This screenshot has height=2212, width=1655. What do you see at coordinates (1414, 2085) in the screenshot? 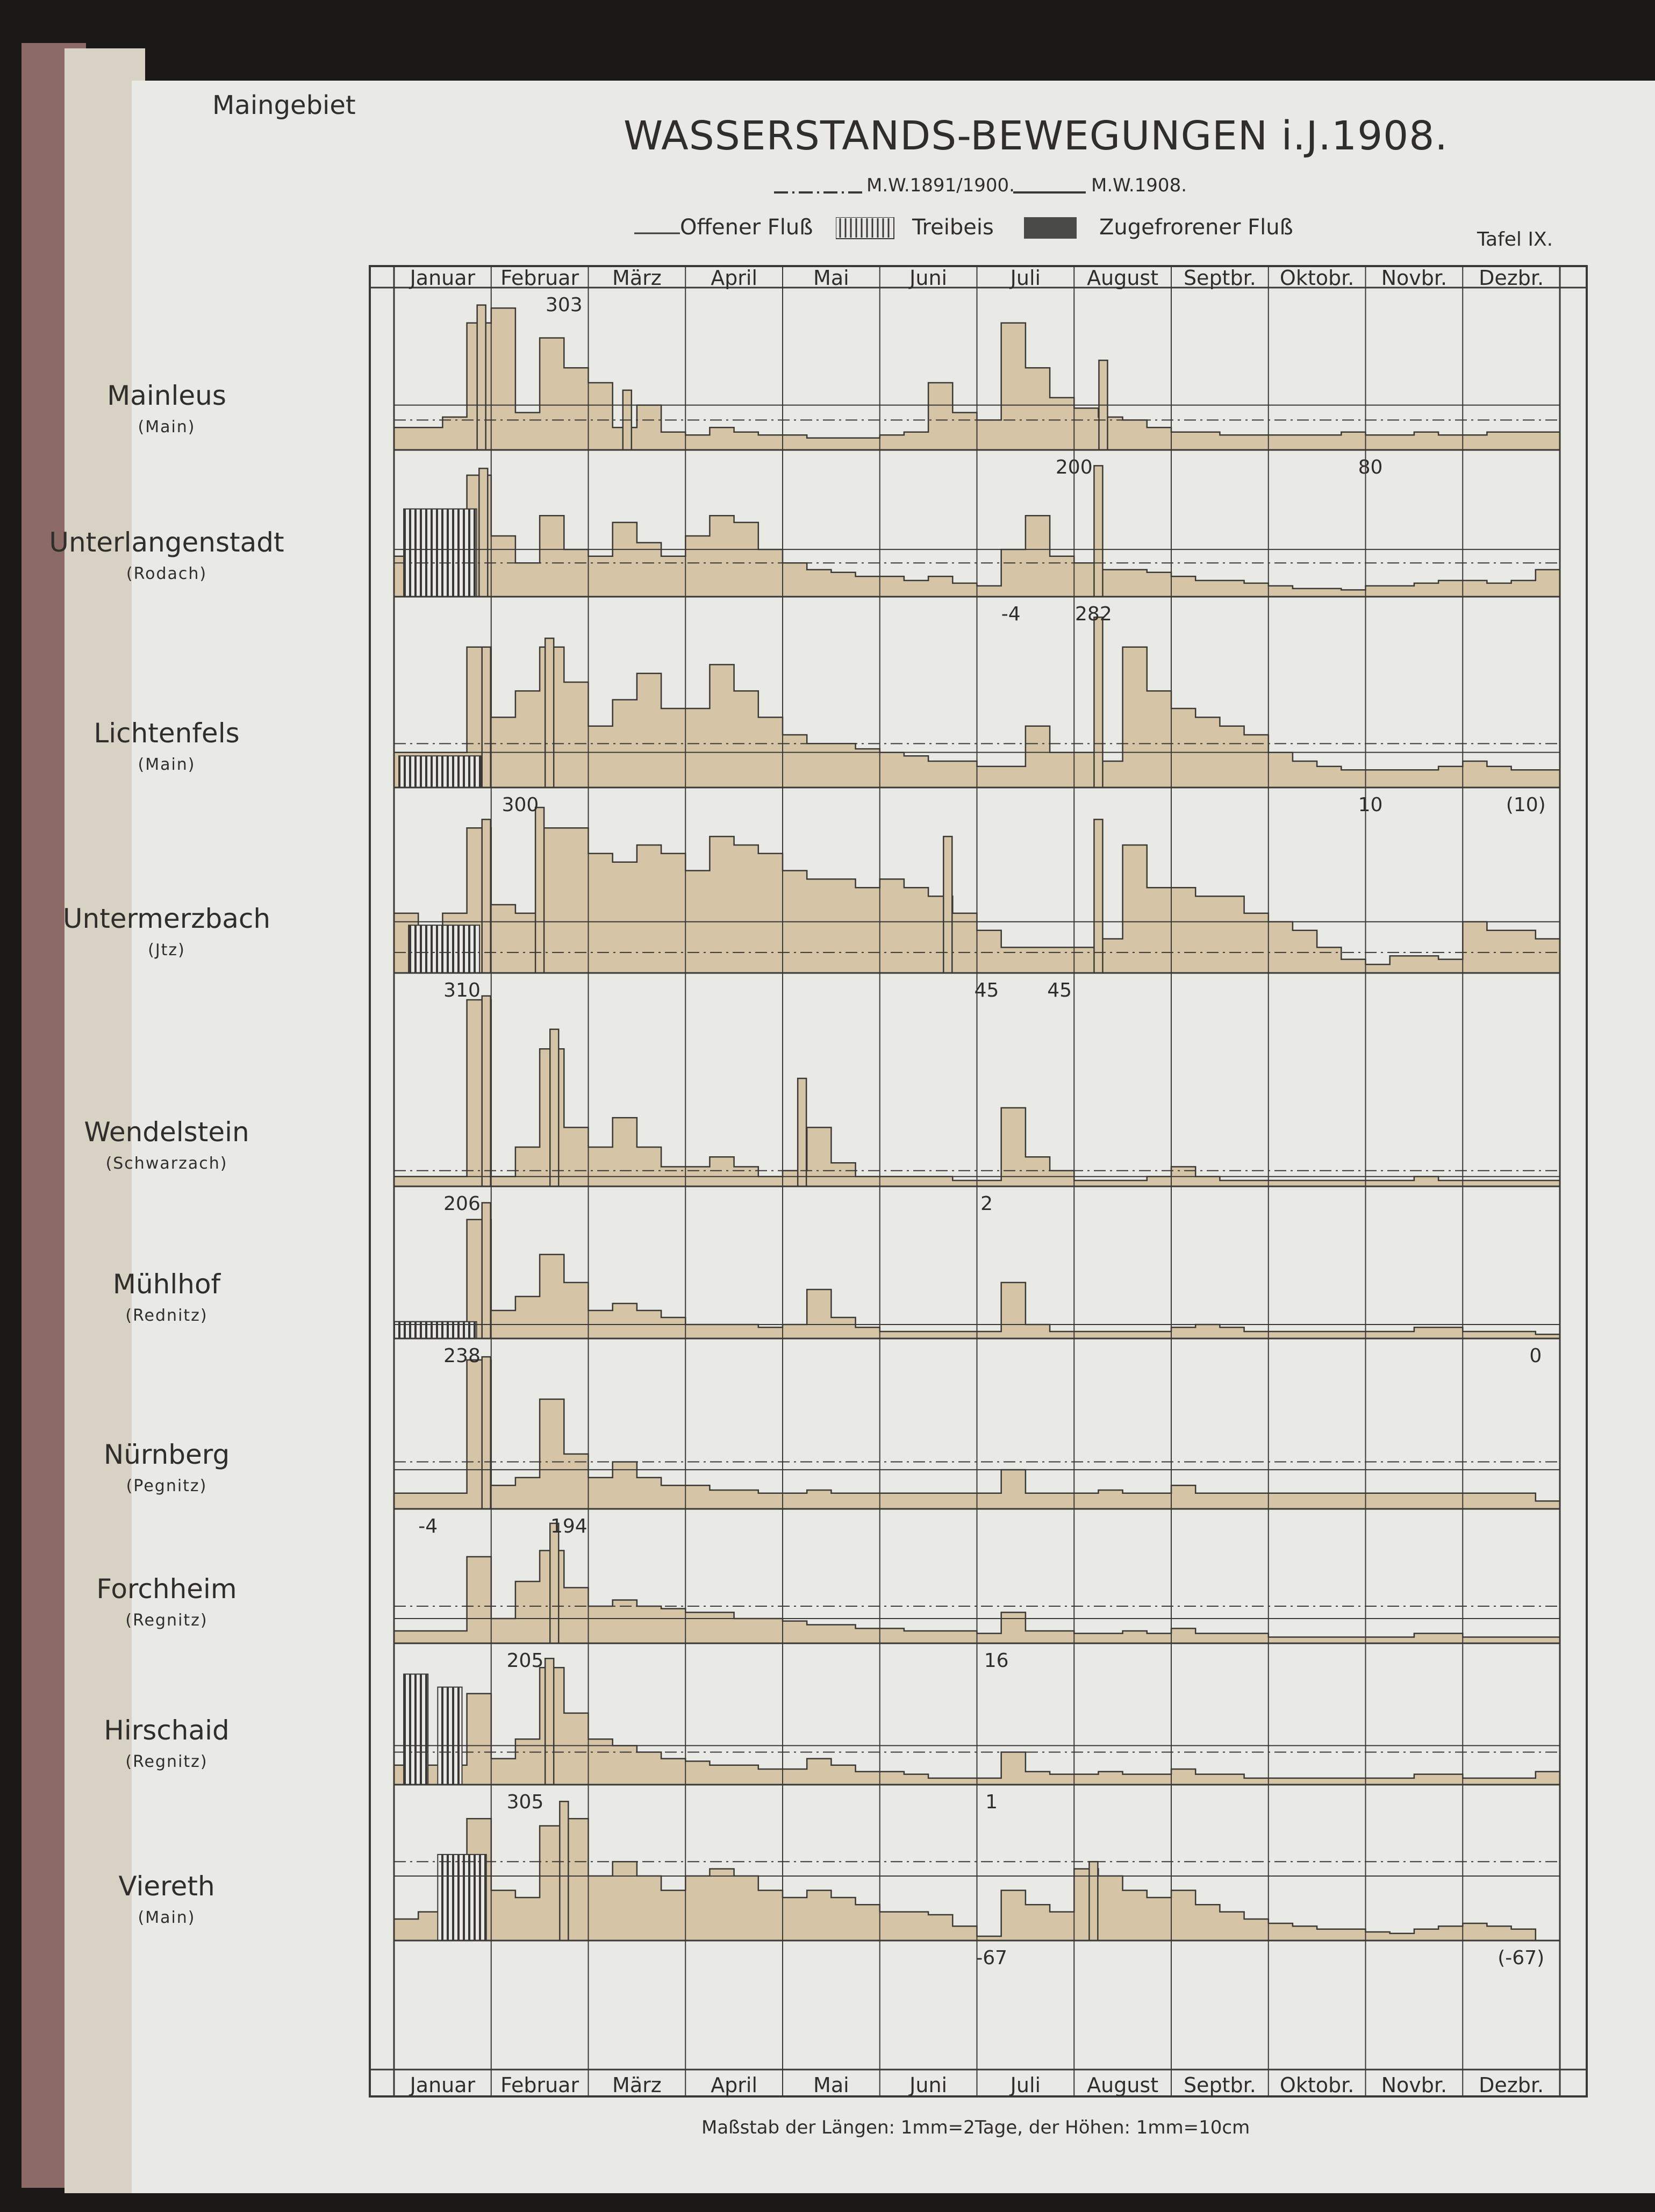
I see `month-label-bottom-10: Novbr.` at bounding box center [1414, 2085].